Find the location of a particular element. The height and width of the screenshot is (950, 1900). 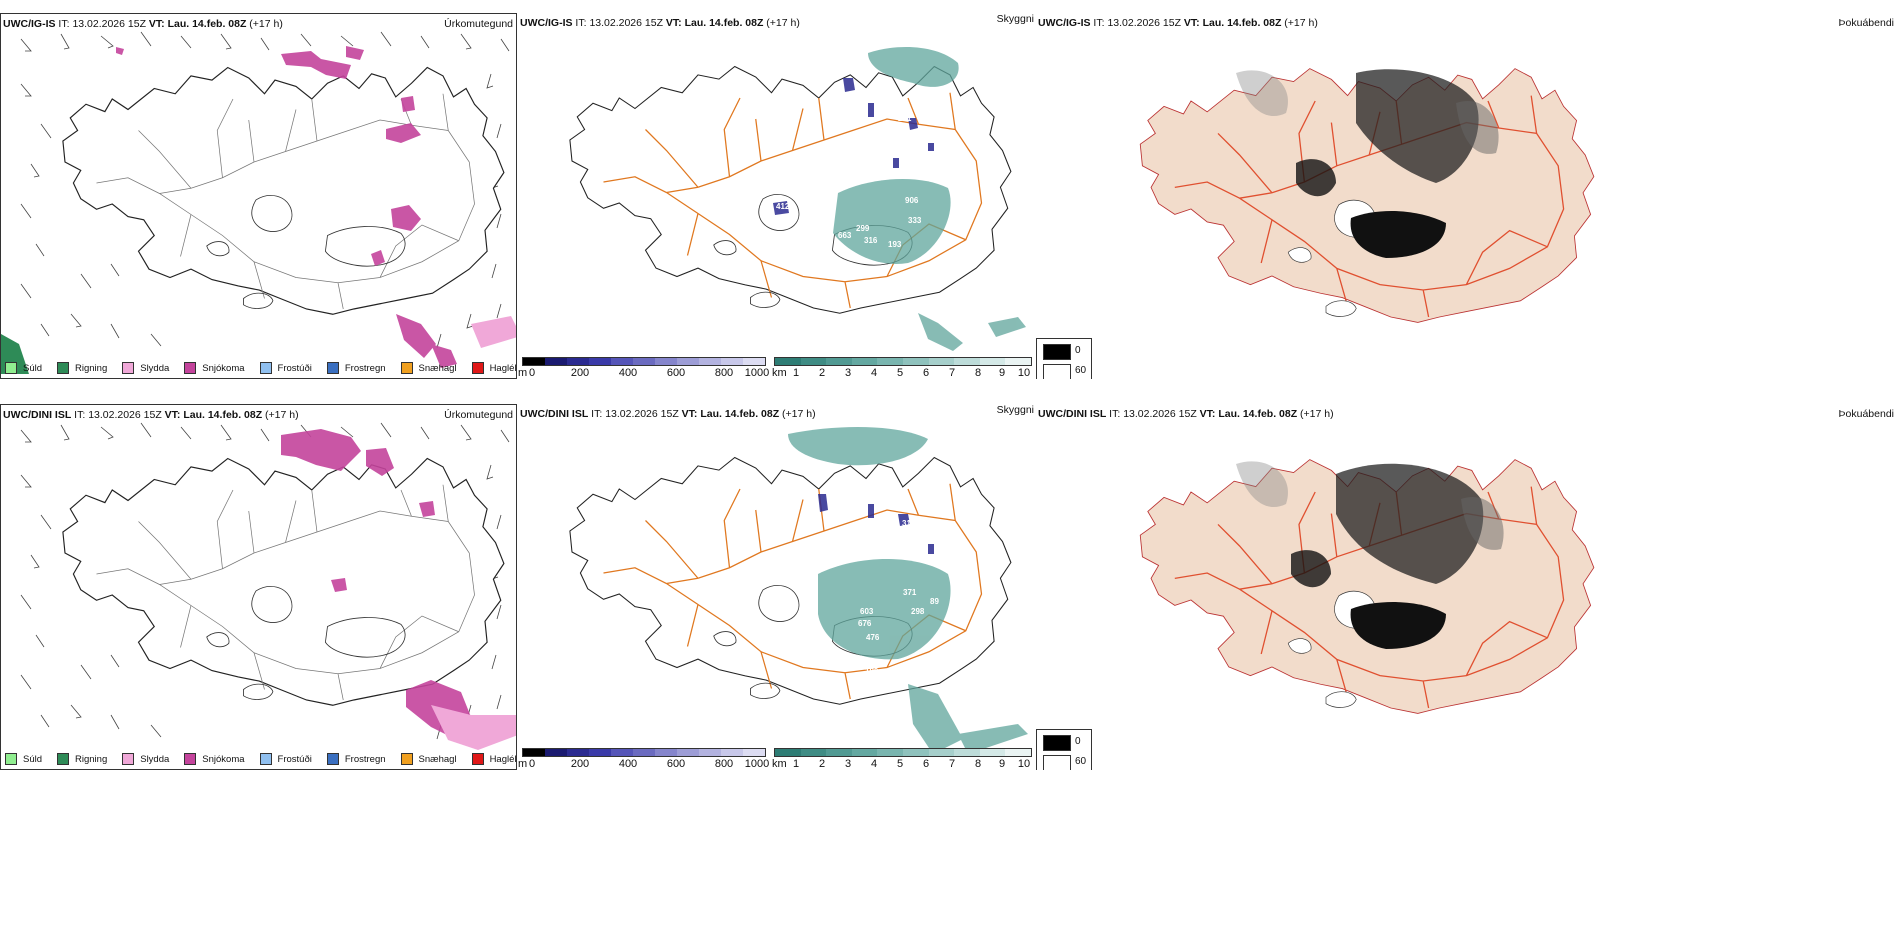

vis-label: 412 is located at coordinates (783, 206).